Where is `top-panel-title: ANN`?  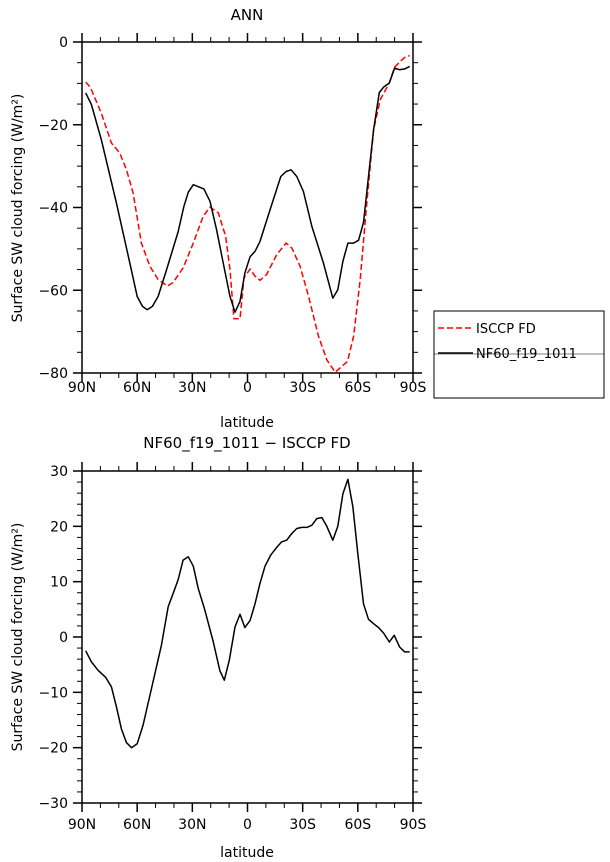
top-panel-title: ANN is located at coordinates (247, 15).